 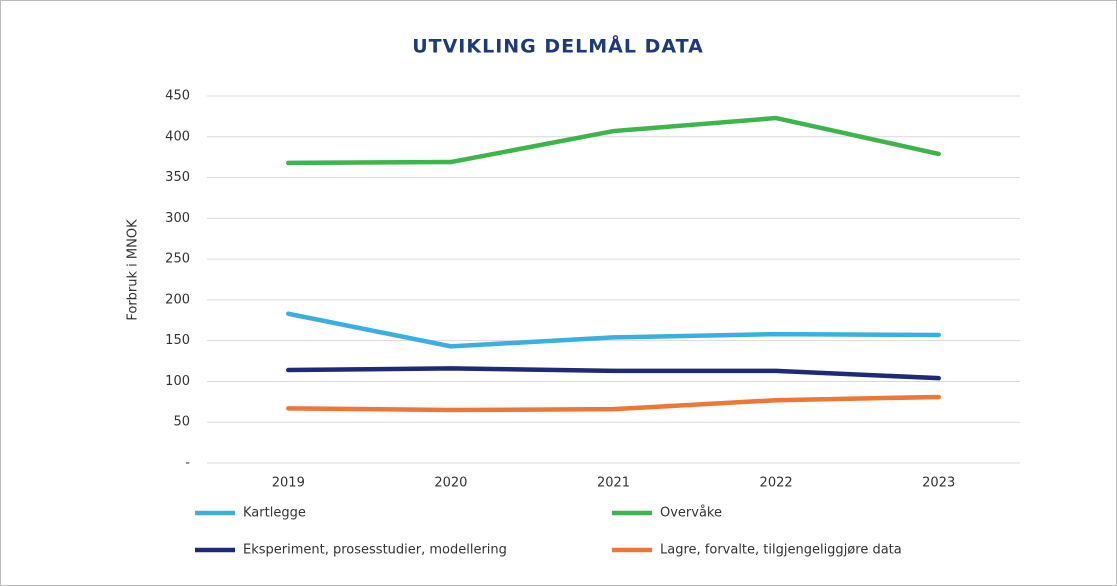 What do you see at coordinates (177, 96) in the screenshot?
I see `y-tick-label: 450` at bounding box center [177, 96].